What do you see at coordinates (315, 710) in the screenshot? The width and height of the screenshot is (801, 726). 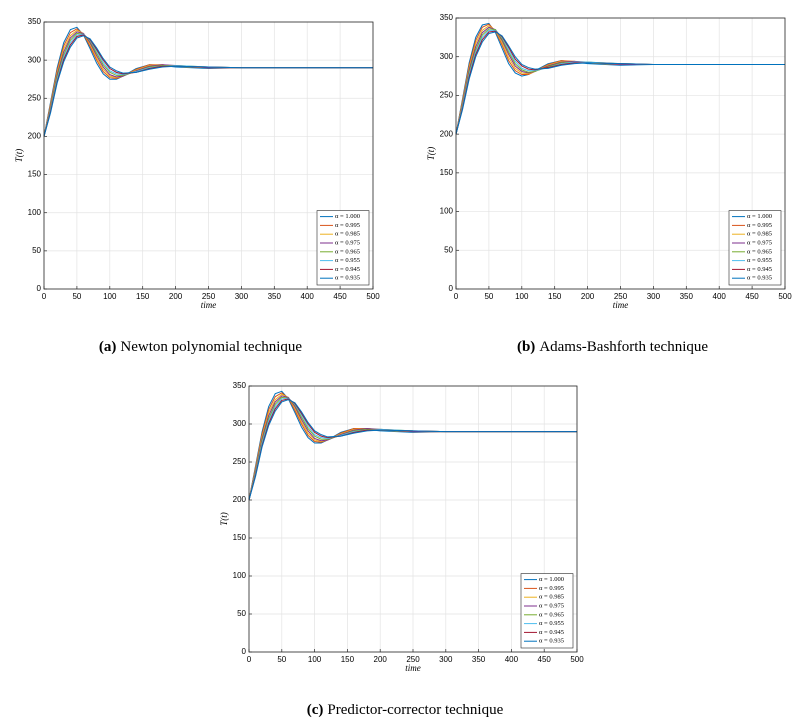 I see `caption-label: (c)` at bounding box center [315, 710].